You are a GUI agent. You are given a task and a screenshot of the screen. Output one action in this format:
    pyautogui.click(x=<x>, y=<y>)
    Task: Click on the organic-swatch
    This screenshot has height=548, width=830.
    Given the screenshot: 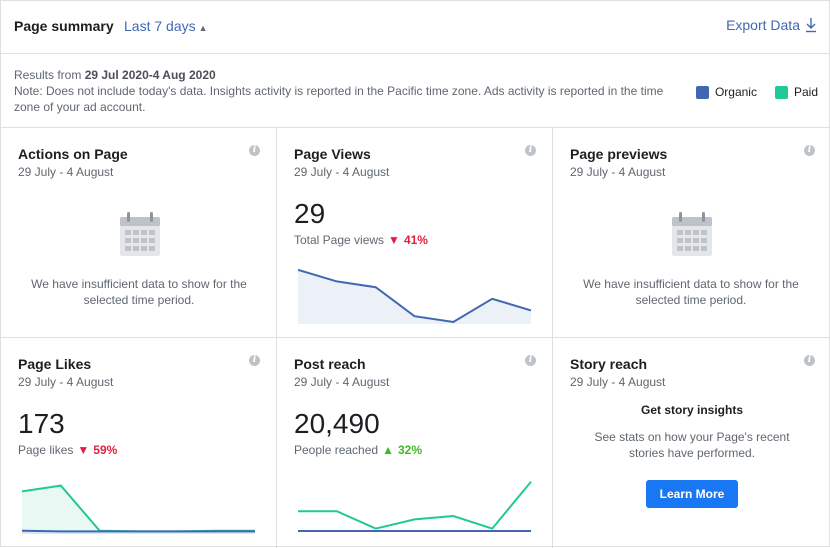 What is the action you would take?
    pyautogui.click(x=702, y=92)
    